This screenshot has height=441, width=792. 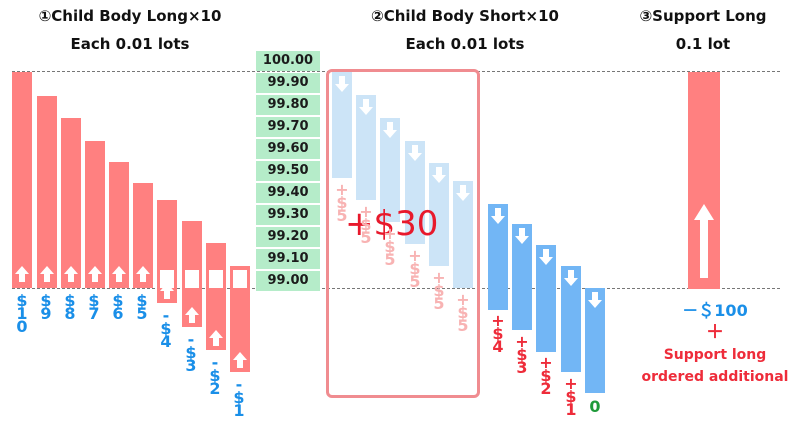 I want to click on price-level: 99.30, so click(x=288, y=215).